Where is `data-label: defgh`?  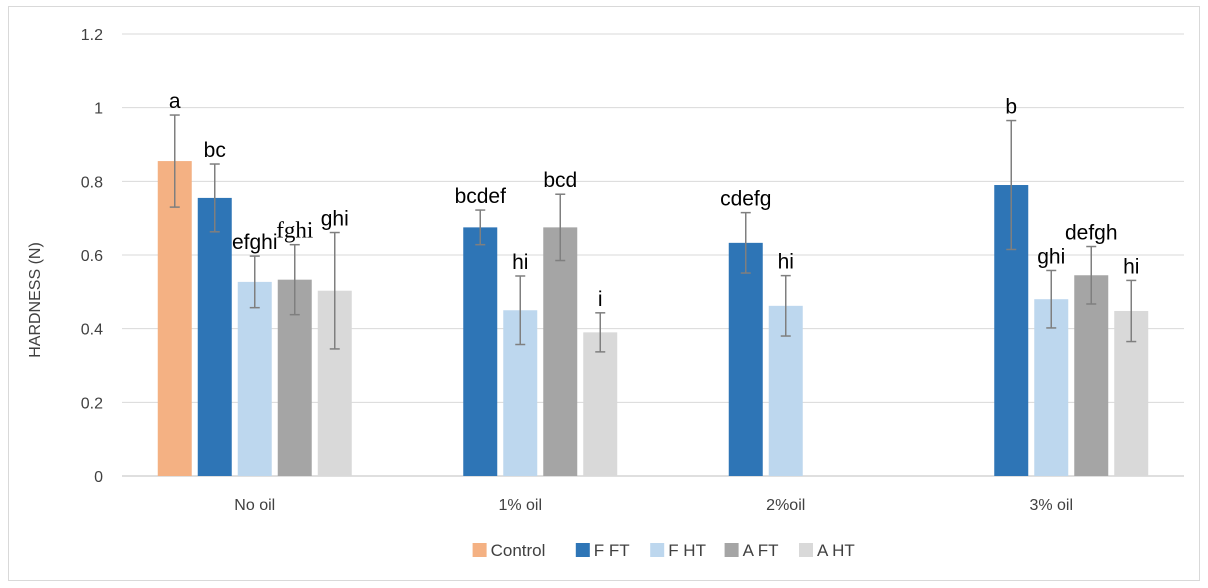 data-label: defgh is located at coordinates (1091, 233).